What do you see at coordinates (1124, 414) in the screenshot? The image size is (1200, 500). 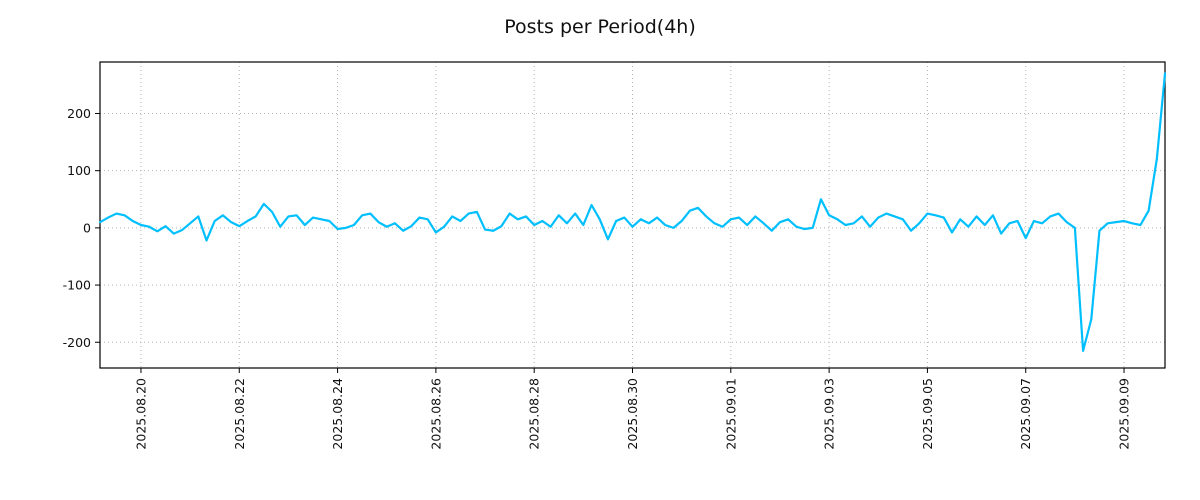 I see `x-tick-label: 2025.09.09` at bounding box center [1124, 414].